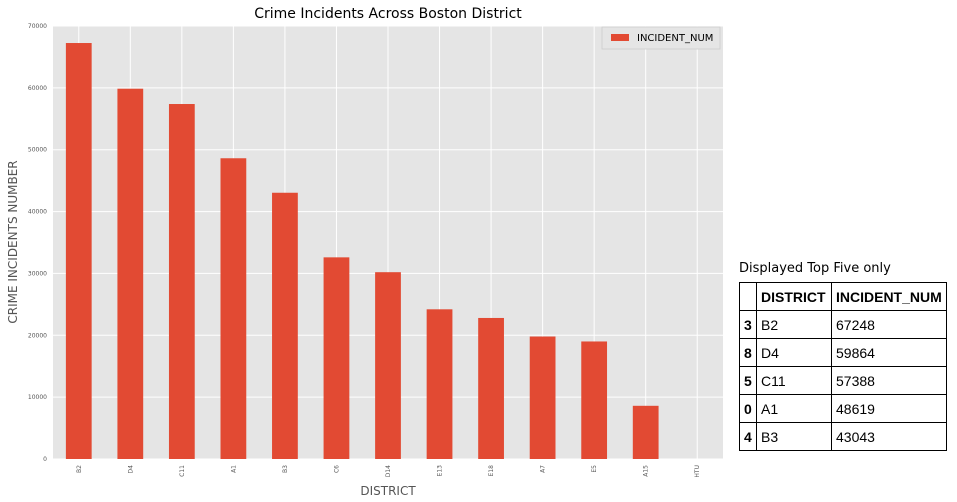  I want to click on table-row: 5 C11 57388, so click(843, 380).